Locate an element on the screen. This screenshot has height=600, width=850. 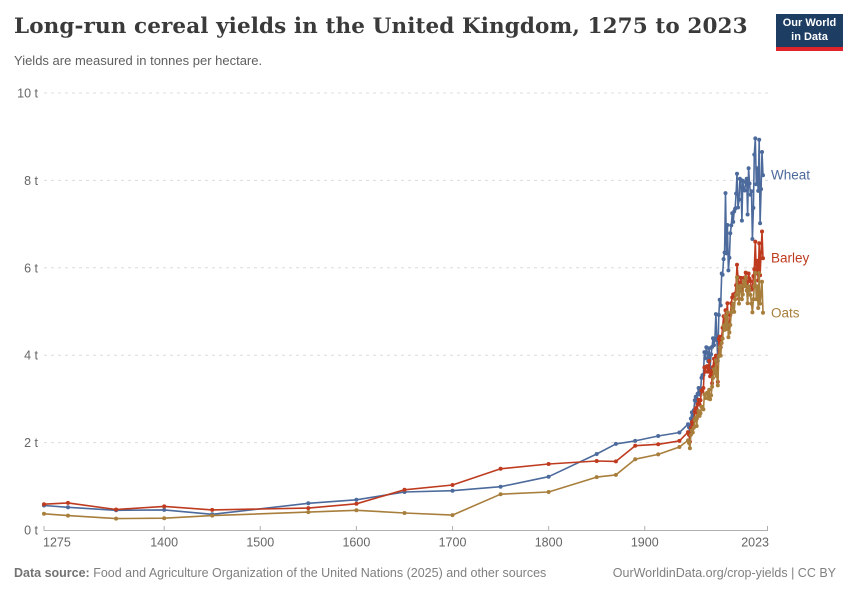
owid-logo: Our World in Data is located at coordinates (809, 32).